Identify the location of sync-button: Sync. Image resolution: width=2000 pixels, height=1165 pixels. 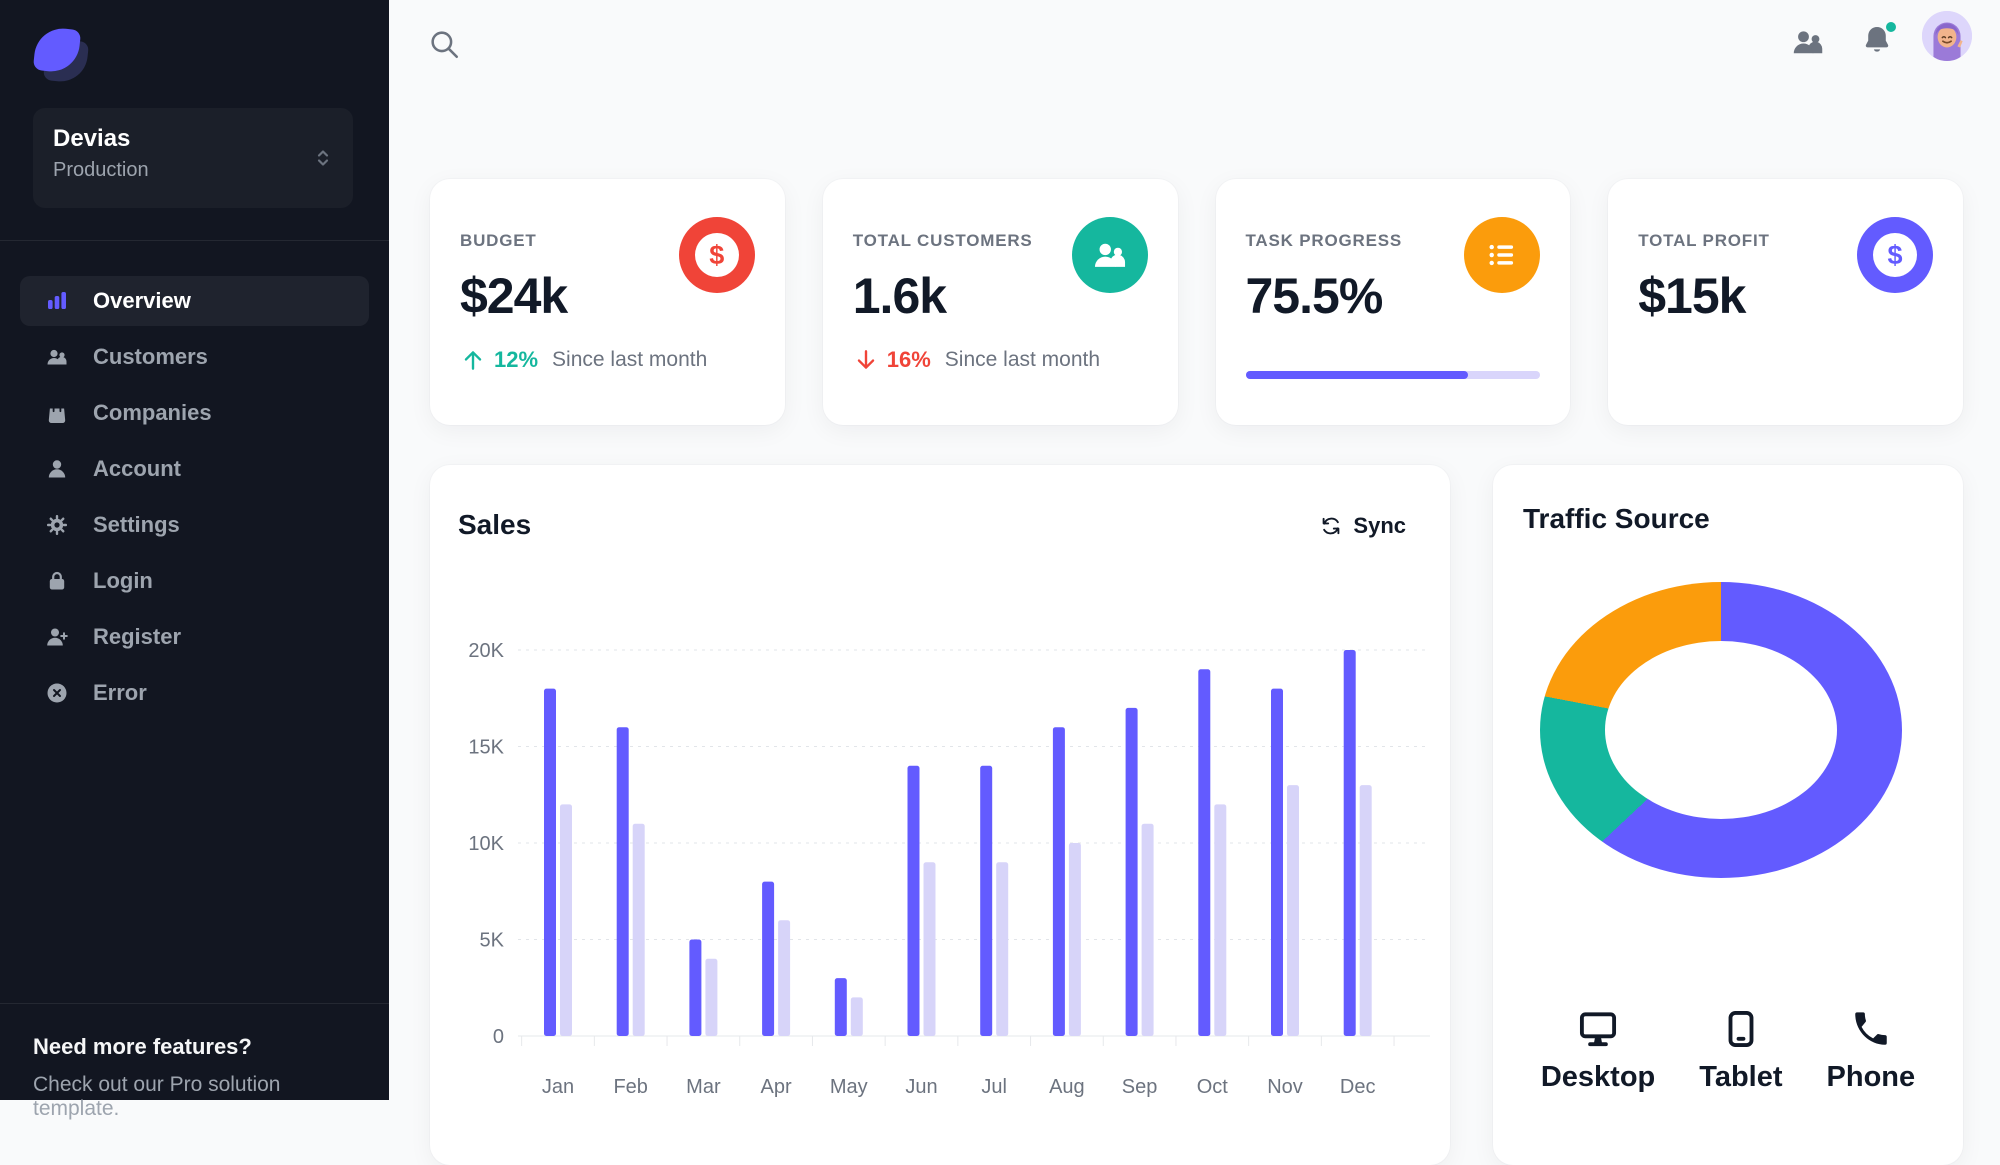
(1362, 526).